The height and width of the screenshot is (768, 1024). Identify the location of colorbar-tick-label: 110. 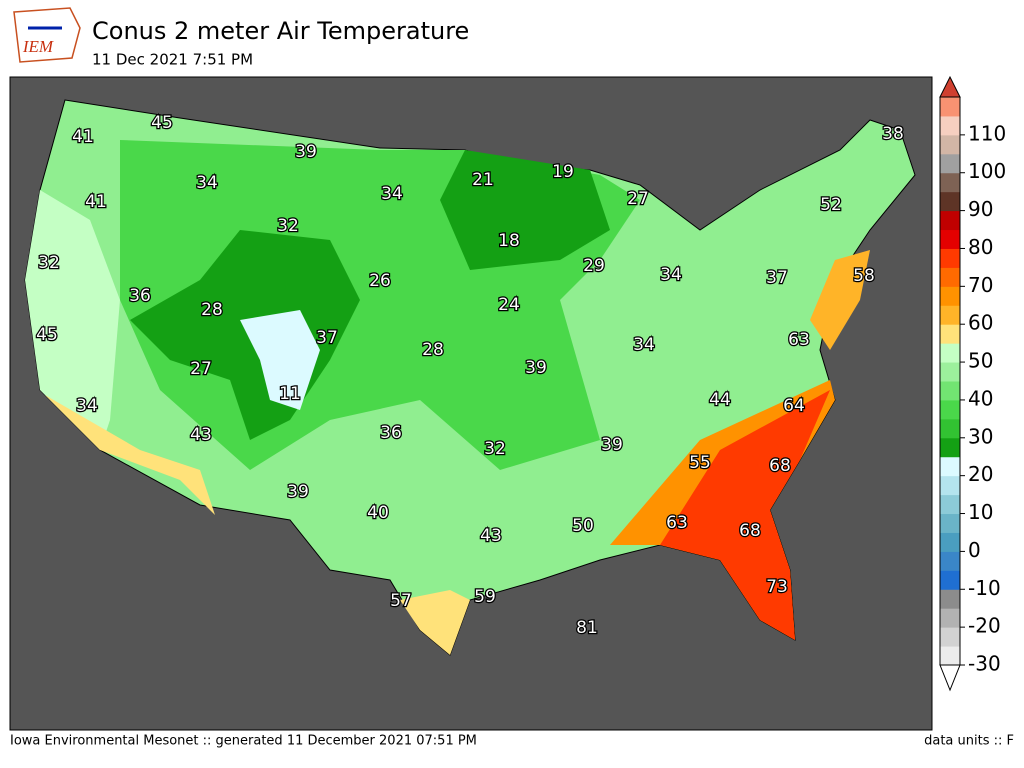
(987, 133).